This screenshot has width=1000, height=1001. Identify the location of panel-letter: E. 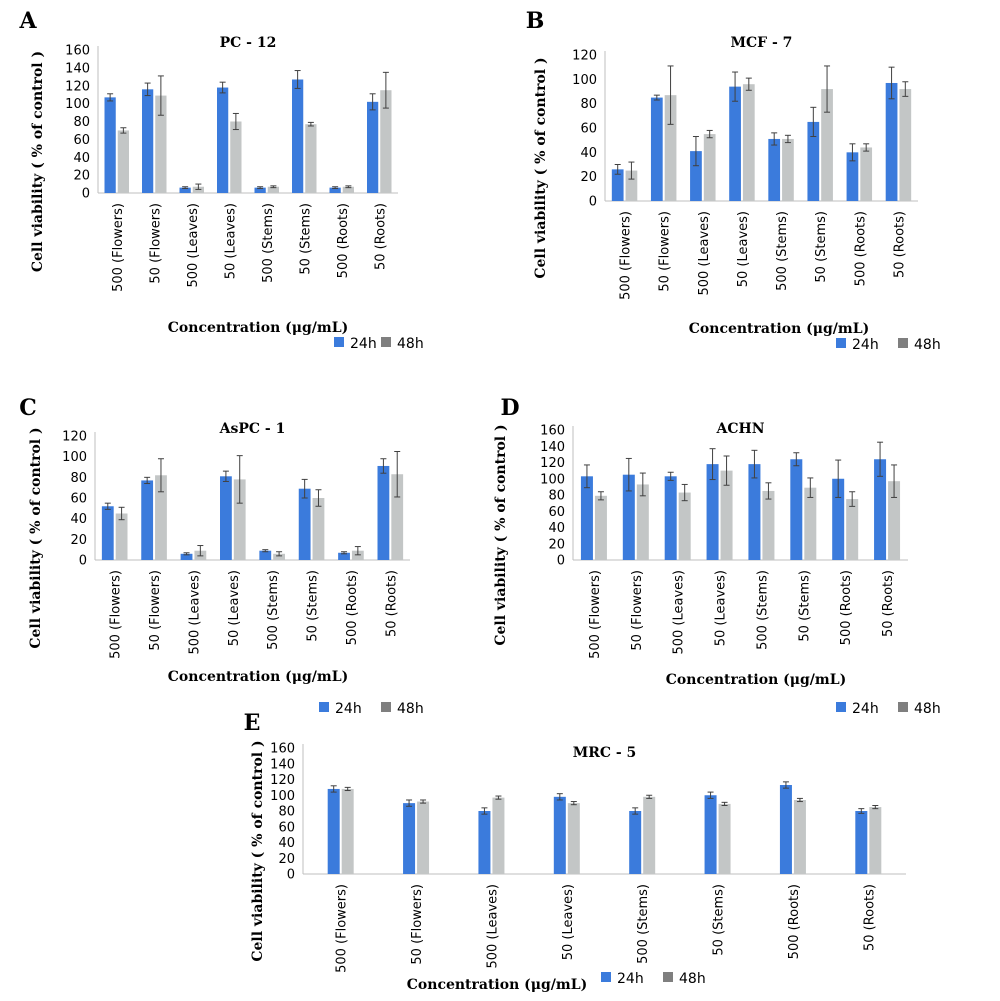
(252, 723).